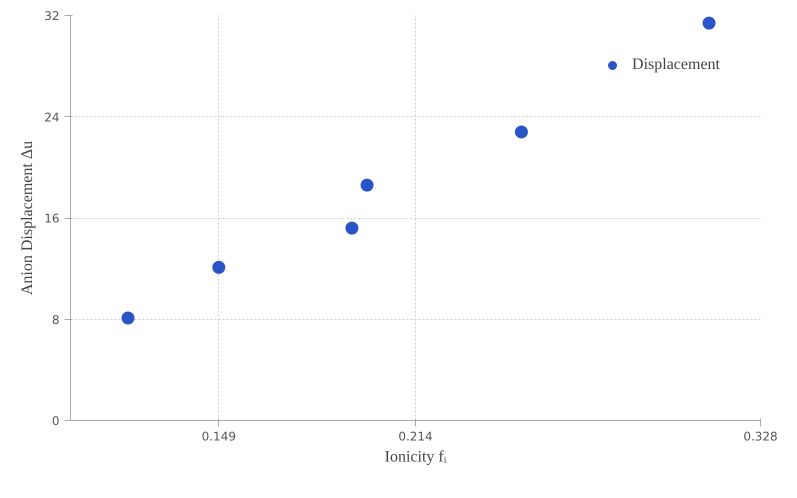 The width and height of the screenshot is (797, 498). Describe the element at coordinates (415, 457) in the screenshot. I see `x-axis-title: Ionicity fᵢ` at that location.